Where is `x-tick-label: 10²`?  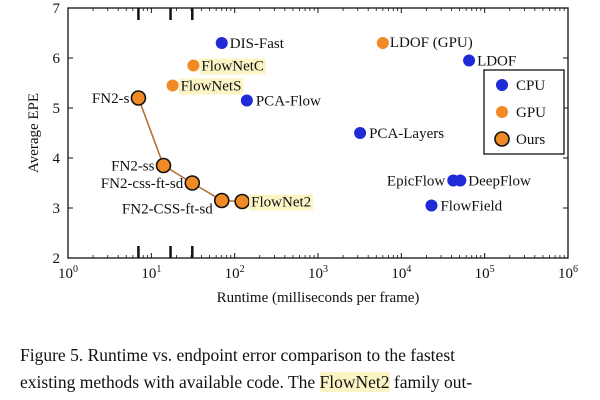 x-tick-label: 10² is located at coordinates (235, 273).